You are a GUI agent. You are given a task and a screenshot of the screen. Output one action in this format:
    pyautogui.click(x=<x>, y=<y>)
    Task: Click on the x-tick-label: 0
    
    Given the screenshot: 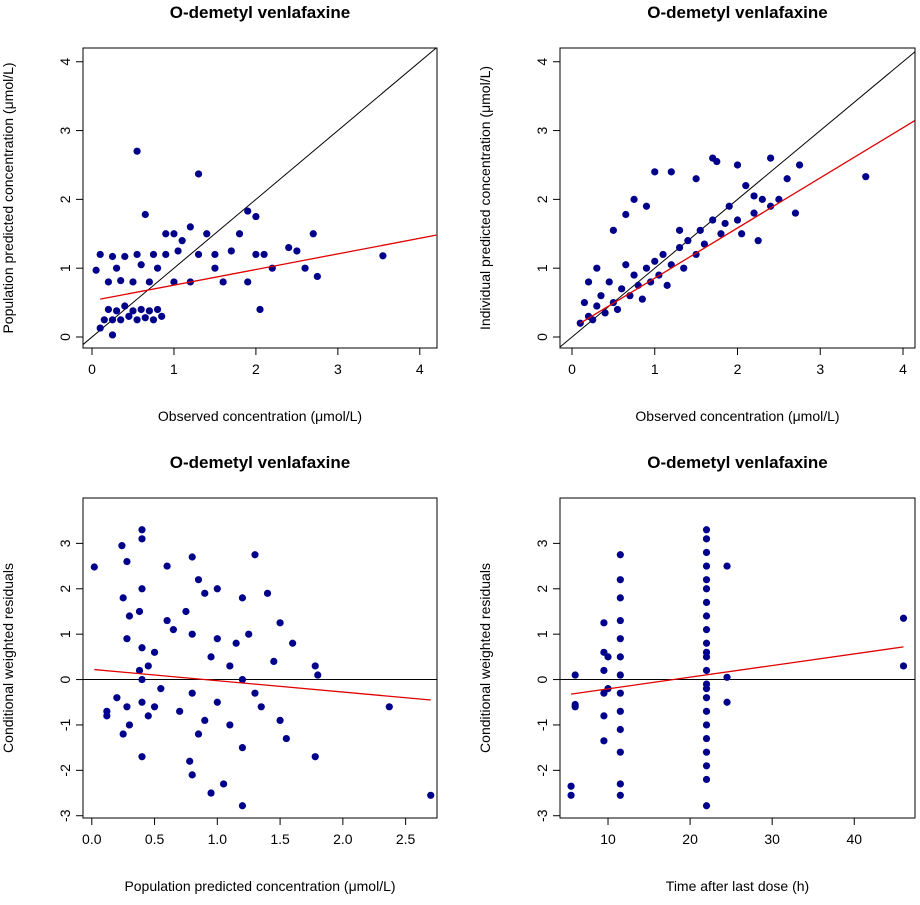 What is the action you would take?
    pyautogui.click(x=572, y=369)
    